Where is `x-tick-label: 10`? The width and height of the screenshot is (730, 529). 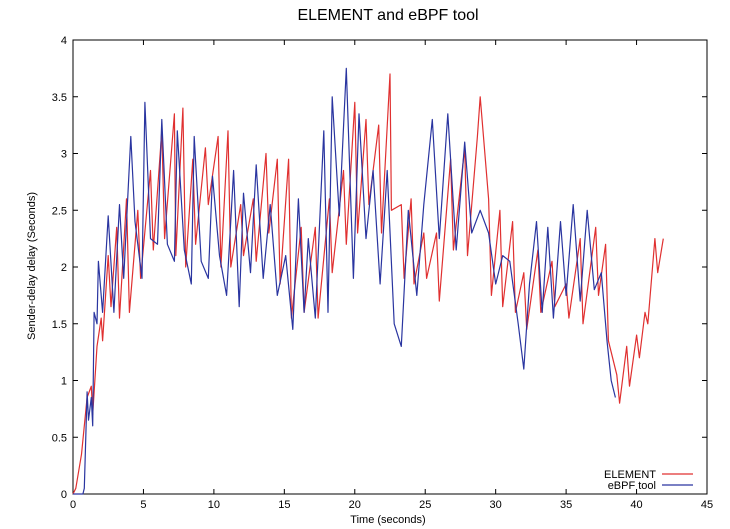 x-tick-label: 10 is located at coordinates (214, 505).